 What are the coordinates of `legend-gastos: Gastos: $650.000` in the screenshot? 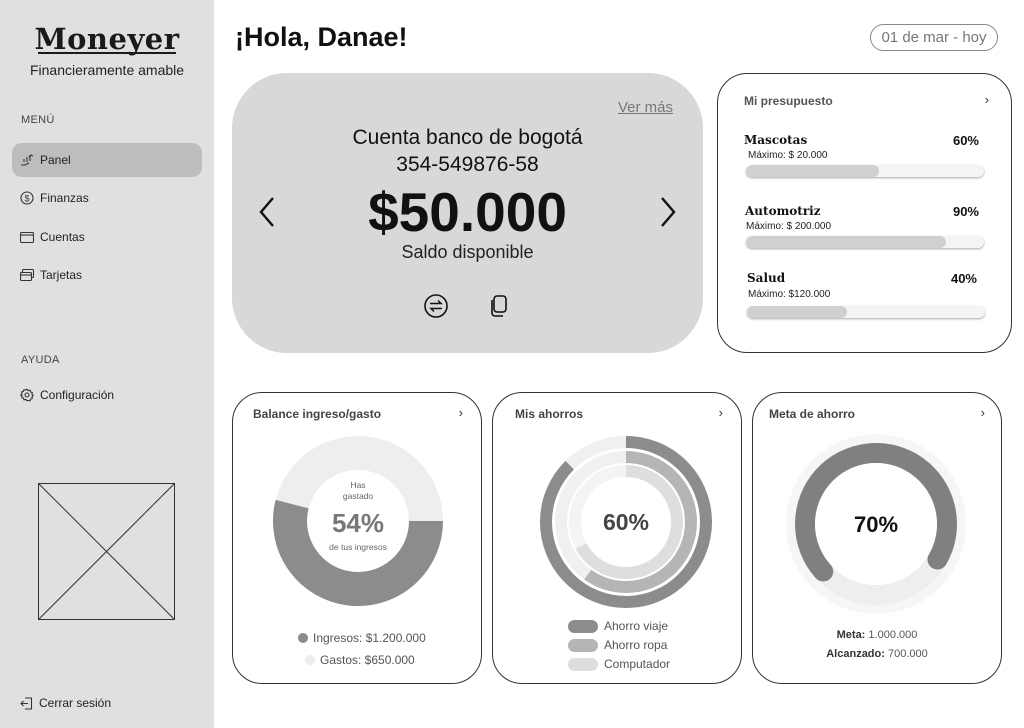 It's located at (360, 660).